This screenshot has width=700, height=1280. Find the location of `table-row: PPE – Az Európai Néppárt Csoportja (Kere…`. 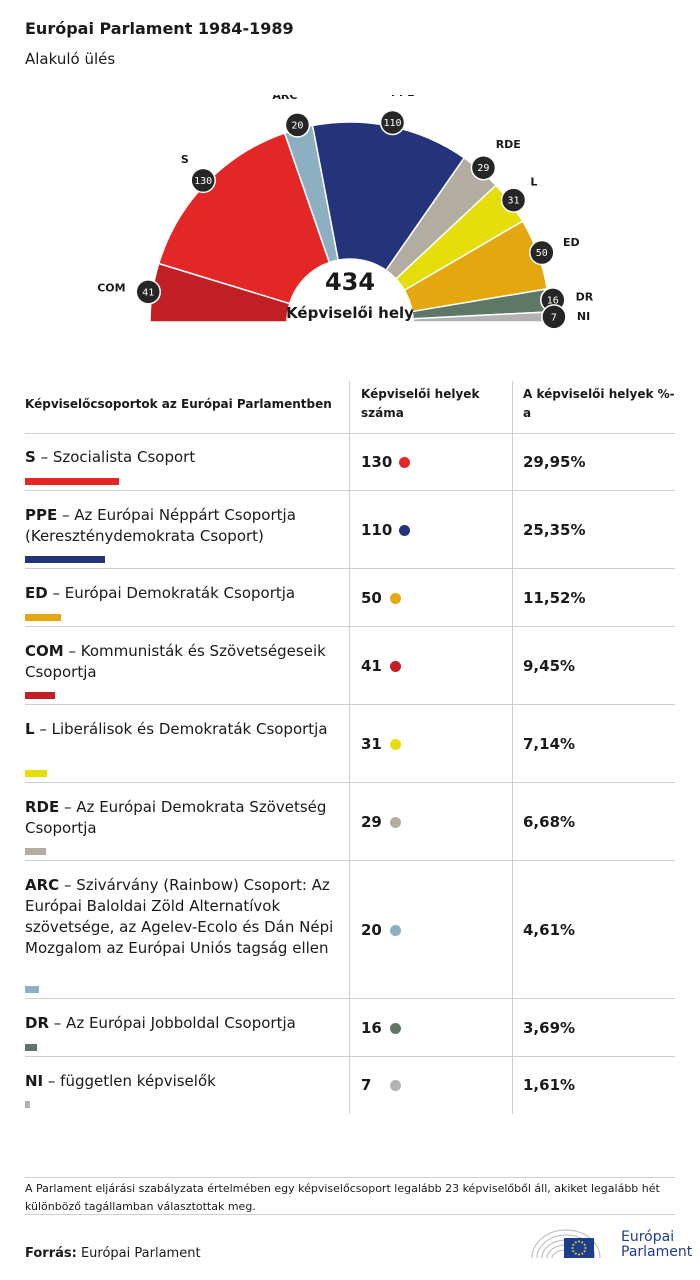

table-row: PPE – Az Európai Néppárt Csoportja (Kere… is located at coordinates (350, 530).